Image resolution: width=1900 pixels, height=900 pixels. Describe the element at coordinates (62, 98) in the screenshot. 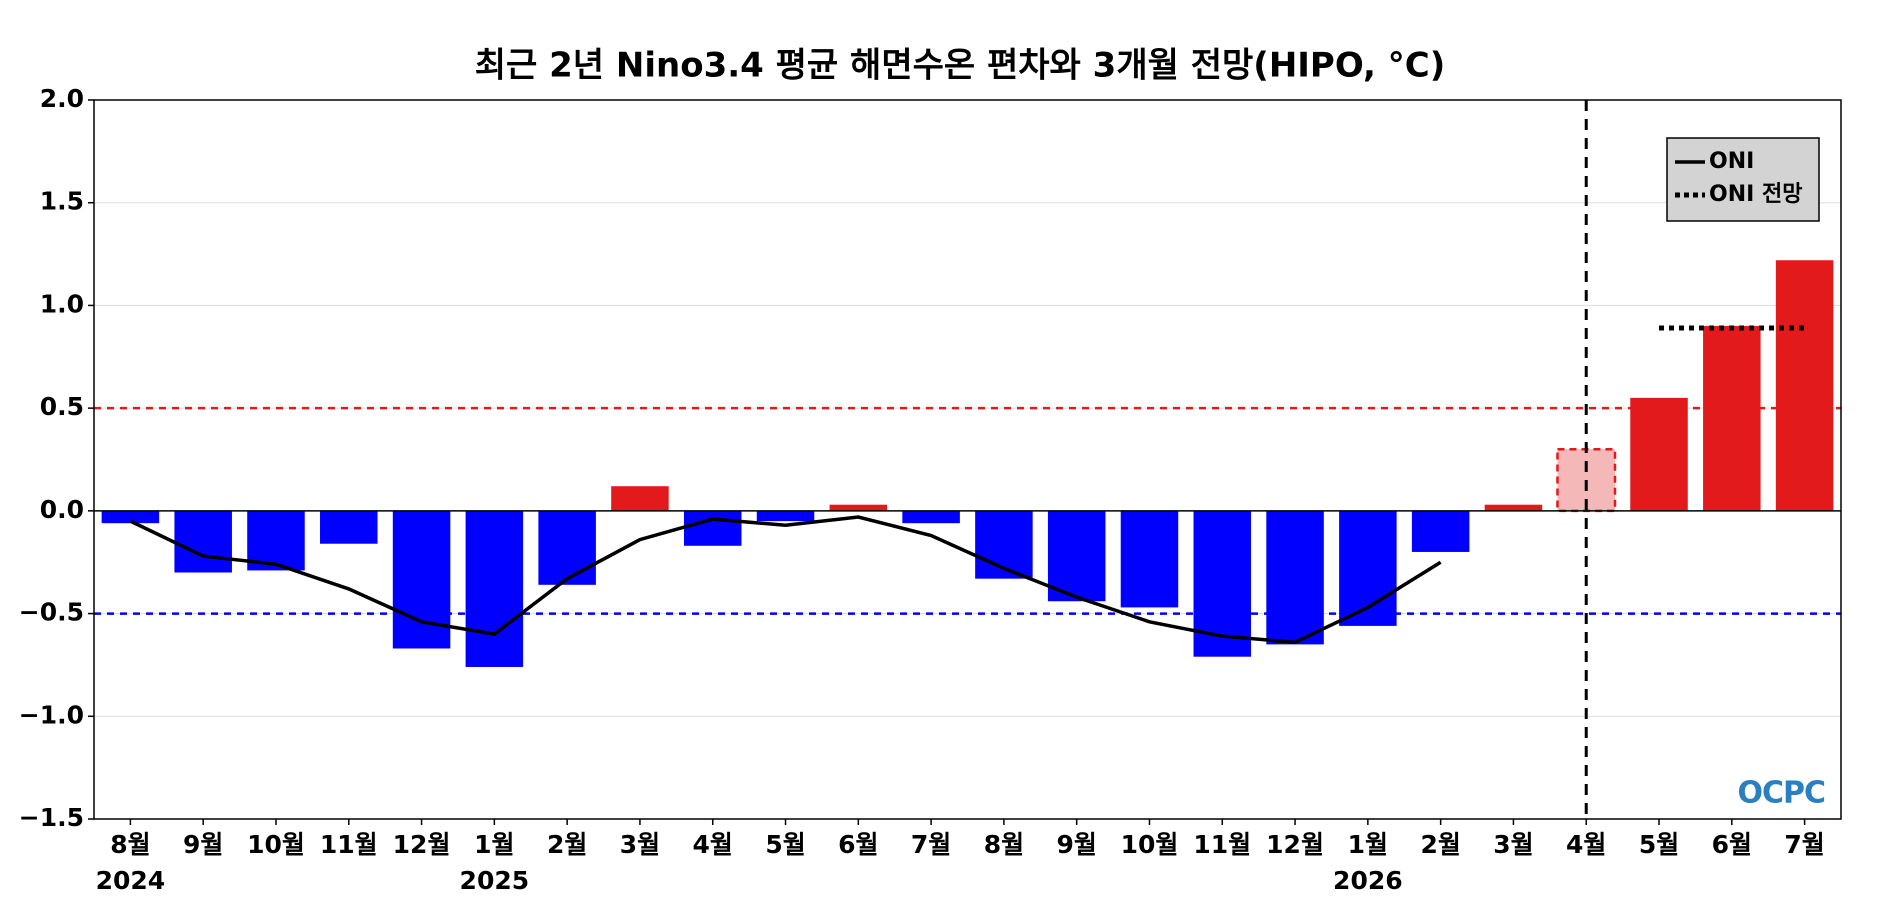

I see `y-tick-label: 2.0` at that location.